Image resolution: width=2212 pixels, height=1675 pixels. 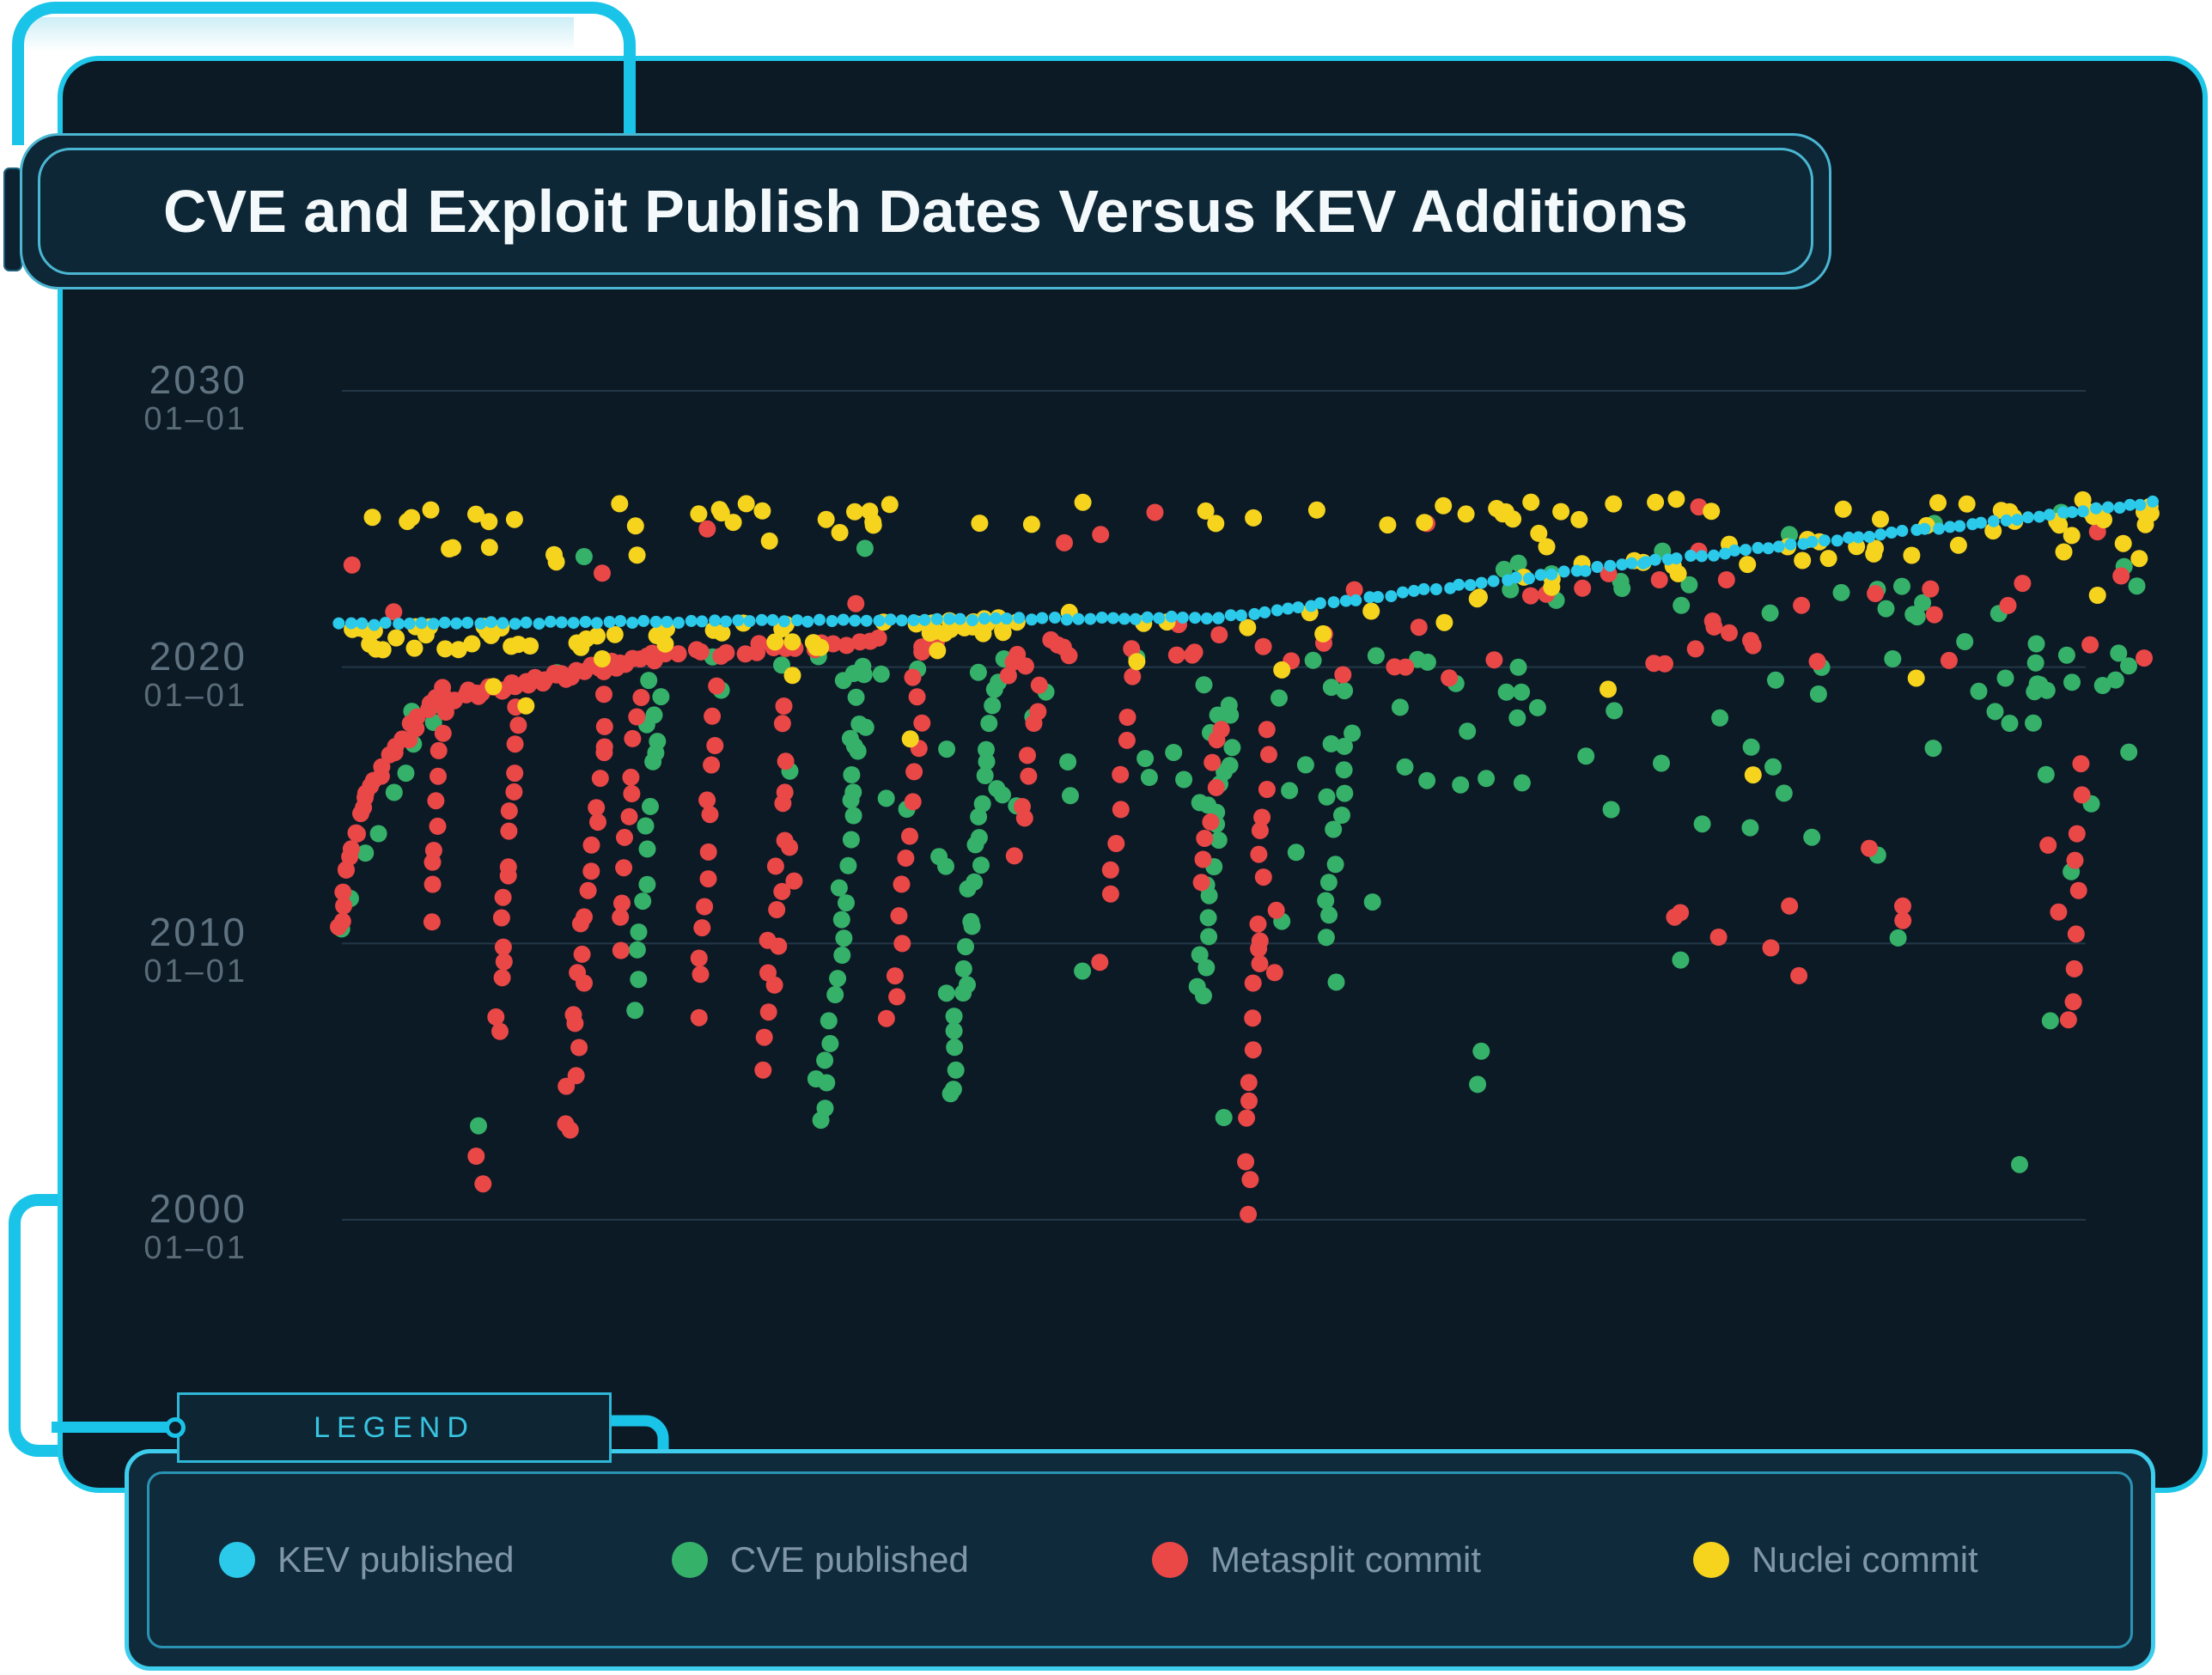 What do you see at coordinates (198, 1208) in the screenshot?
I see `tick-year: 2000` at bounding box center [198, 1208].